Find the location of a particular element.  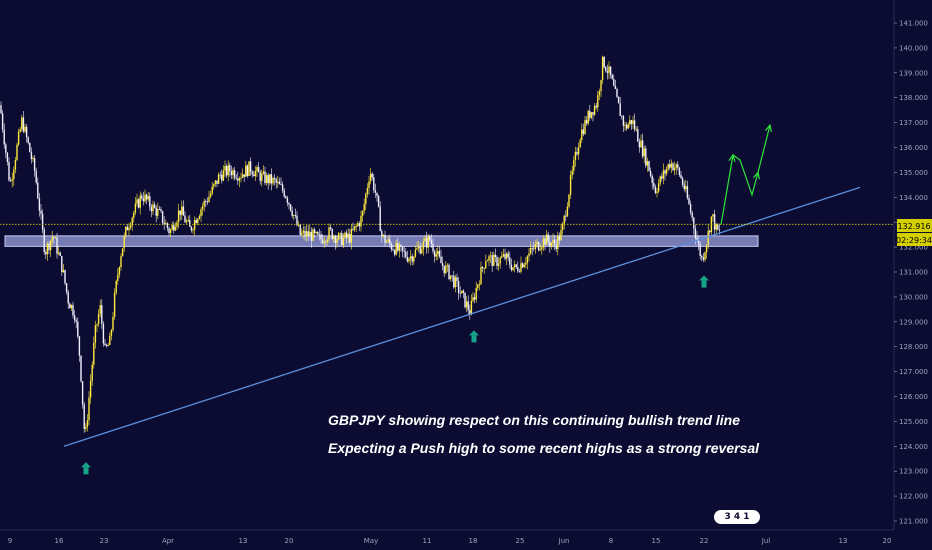

price-tick-label: 121.000 is located at coordinates (913, 522).